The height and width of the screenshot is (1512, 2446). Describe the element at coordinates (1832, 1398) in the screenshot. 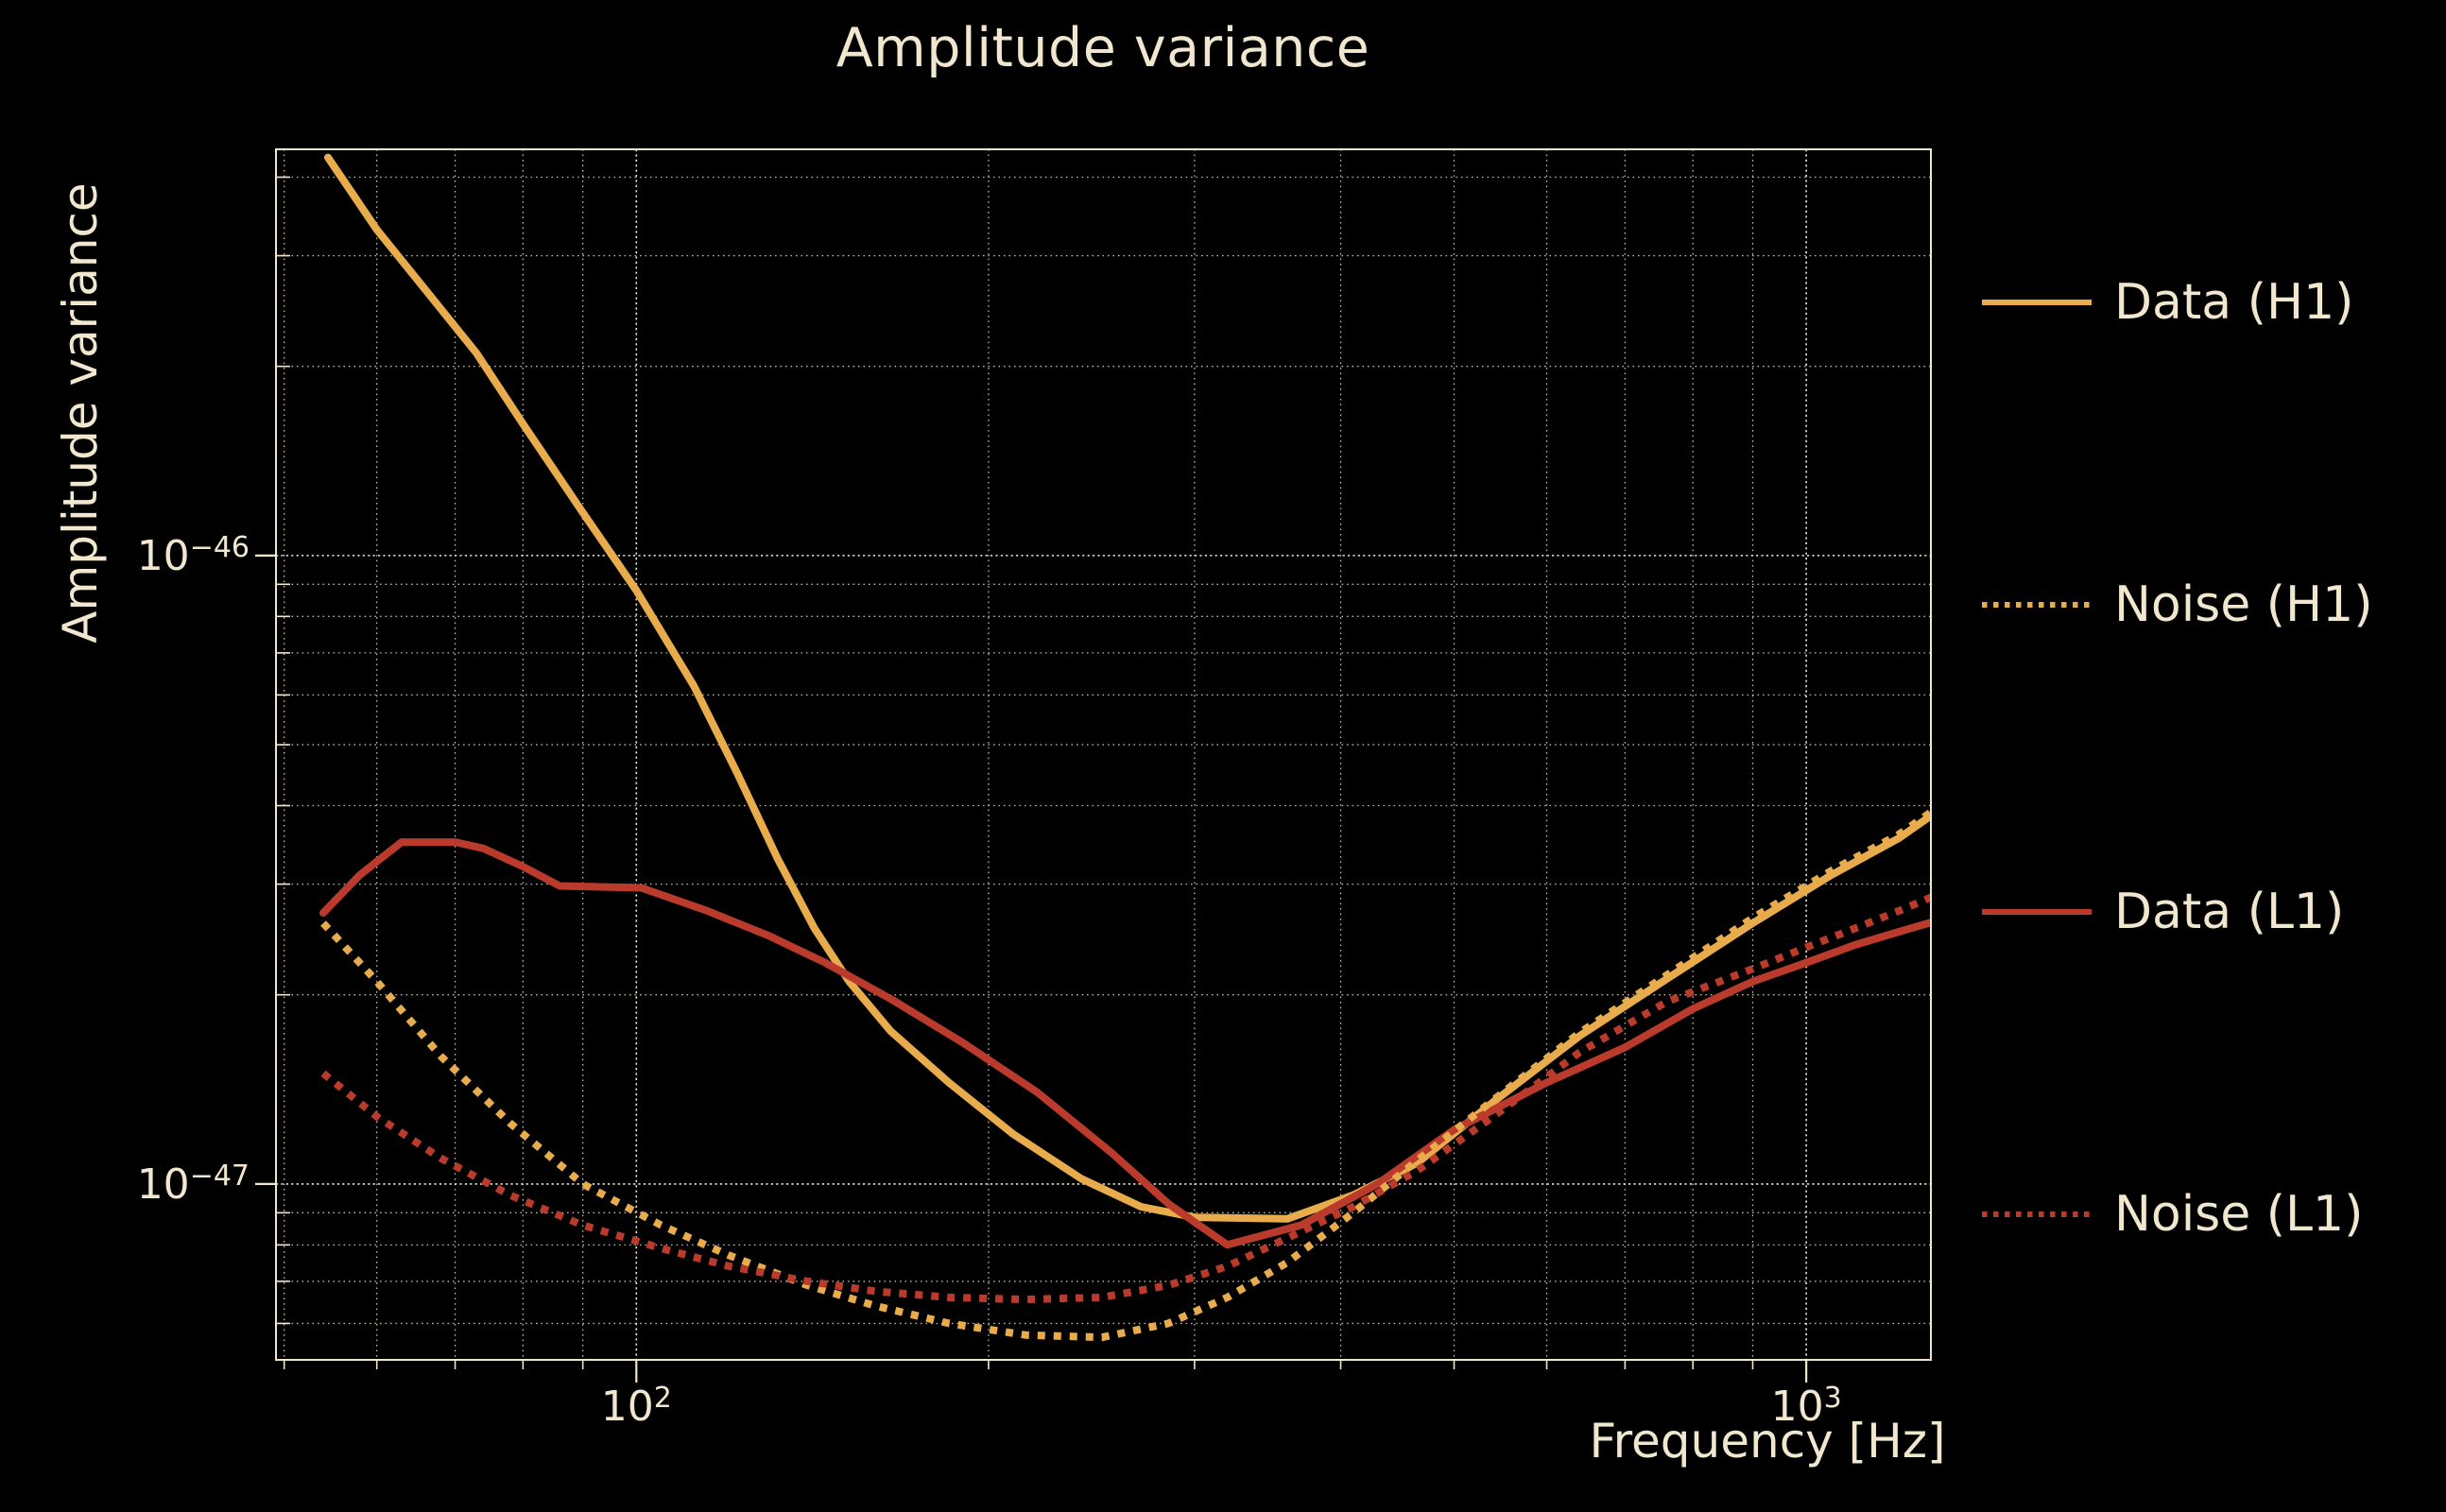

I see `x-tick-exponent: 3` at that location.